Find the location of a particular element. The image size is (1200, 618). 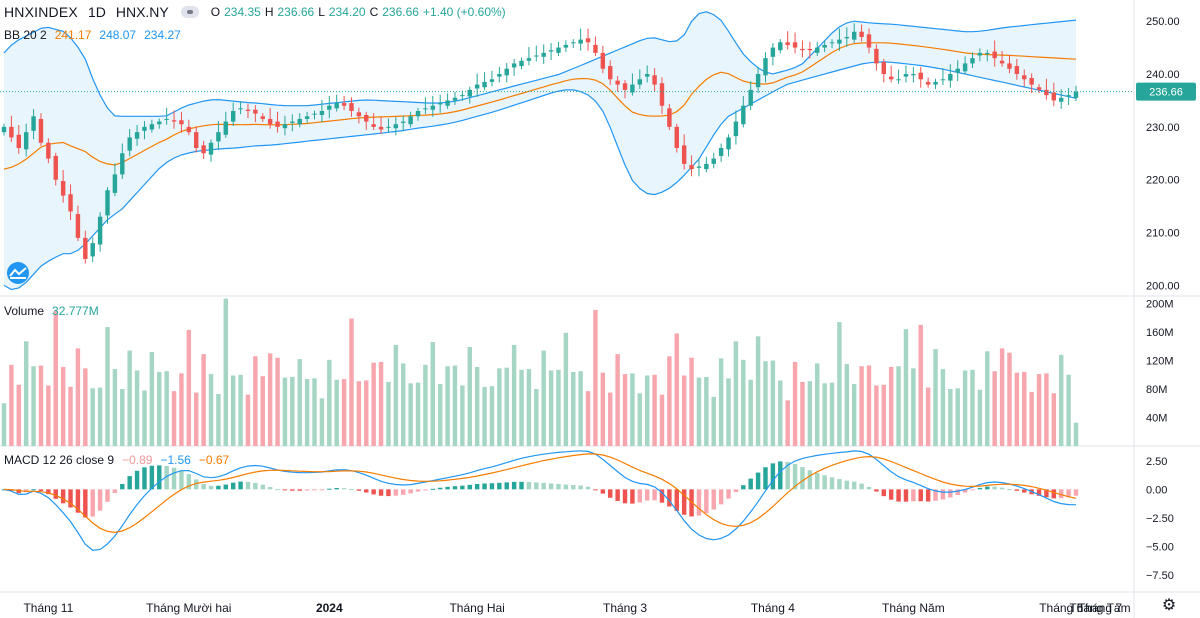

macd-legend: MACD 12 26 close 9 −0.89 −1.56 −0.67 is located at coordinates (116, 460).